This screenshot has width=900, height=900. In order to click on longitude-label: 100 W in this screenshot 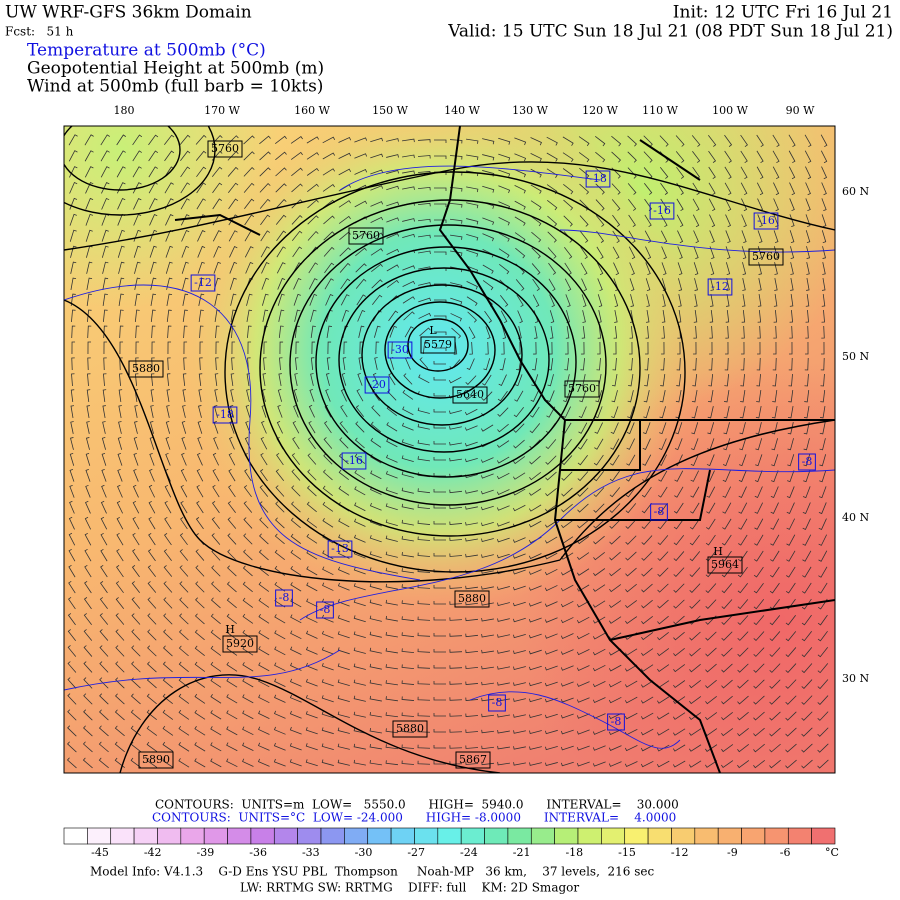, I will do `click(730, 110)`.